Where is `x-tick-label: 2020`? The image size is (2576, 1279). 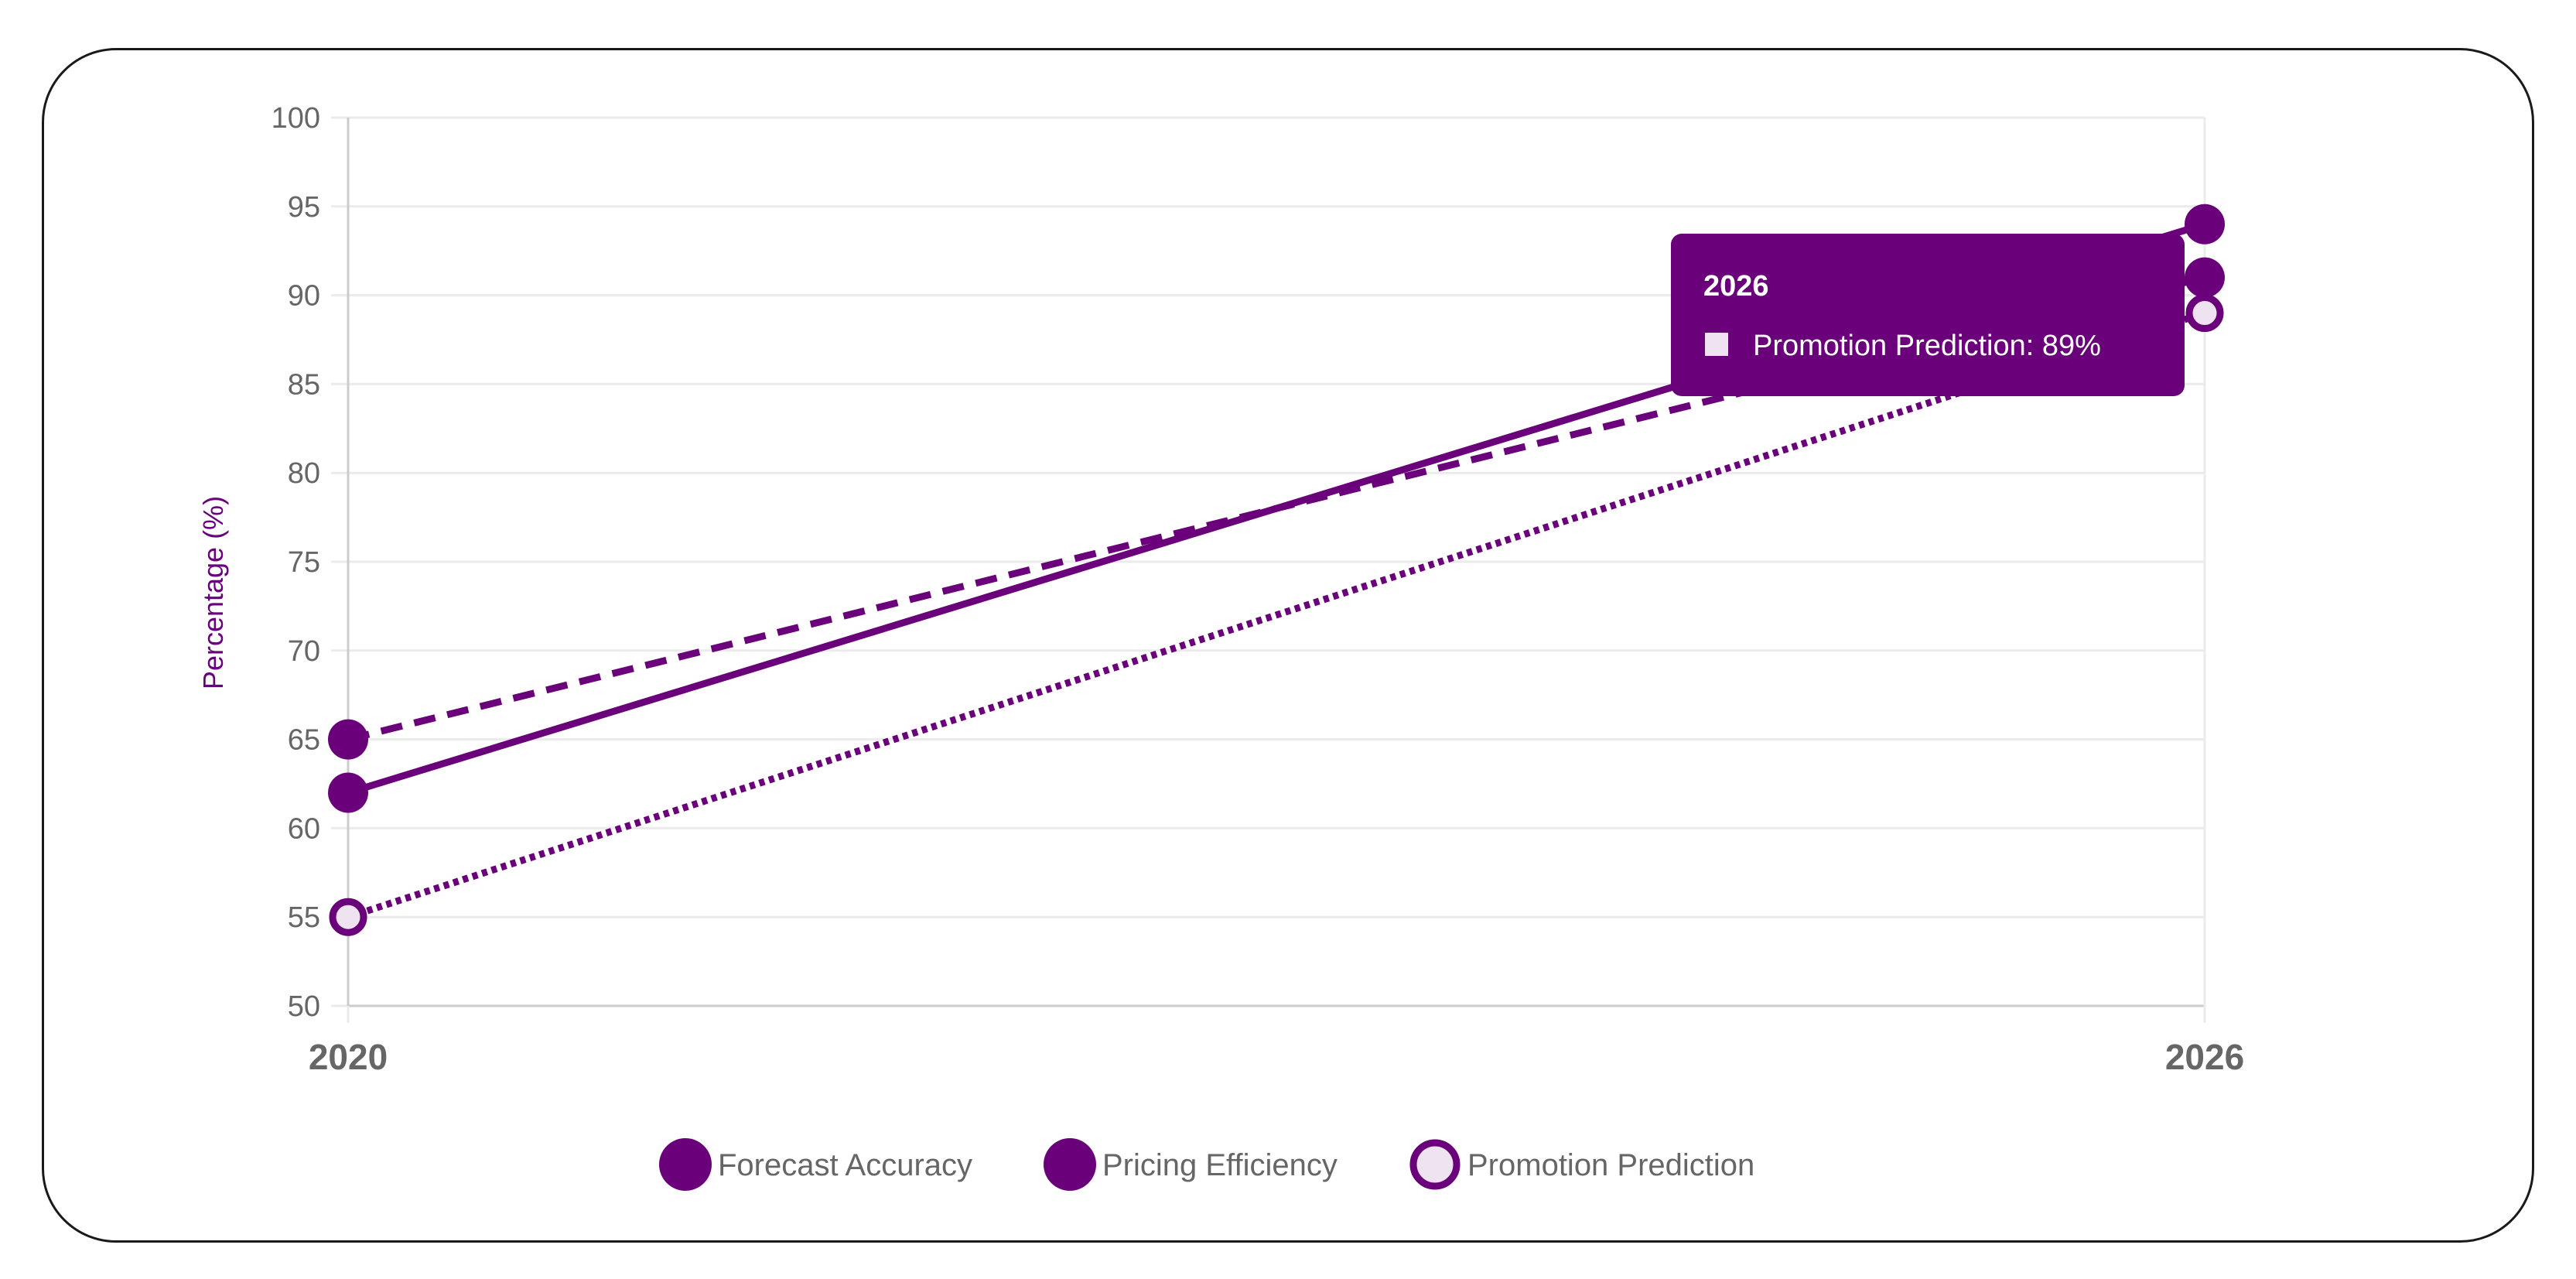
x-tick-label: 2020 is located at coordinates (348, 1057).